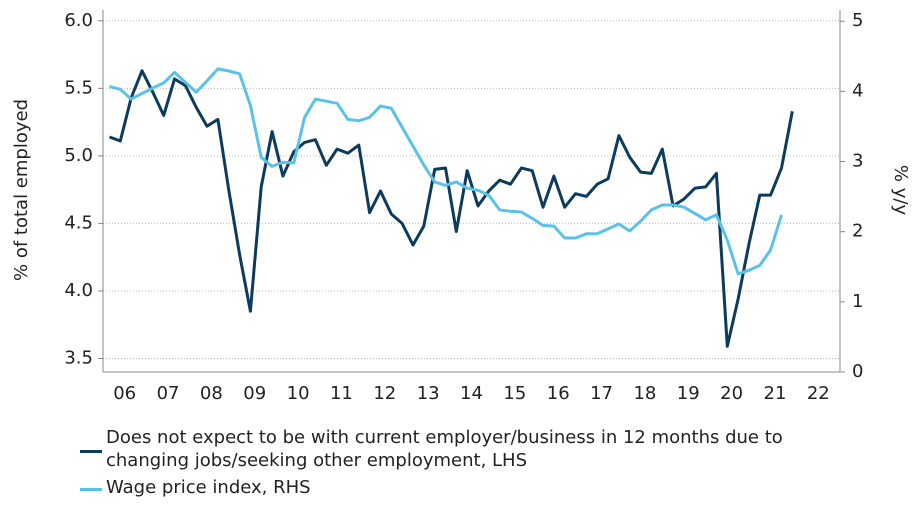  Describe the element at coordinates (857, 20) in the screenshot. I see `y2-tick-label: 5` at that location.